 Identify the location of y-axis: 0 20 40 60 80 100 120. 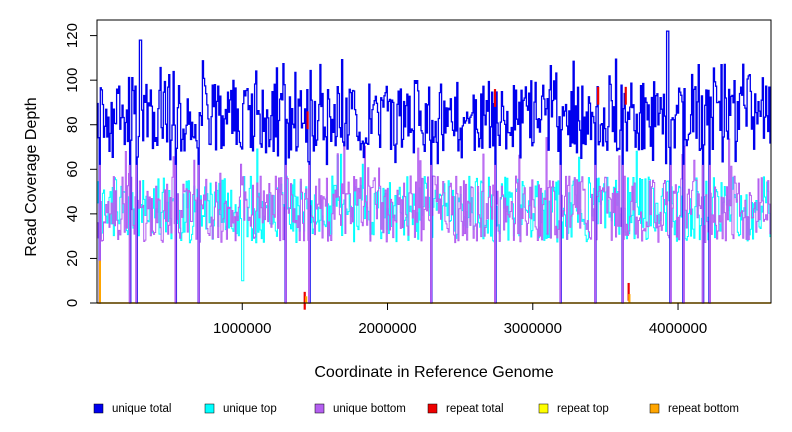
(81, 165).